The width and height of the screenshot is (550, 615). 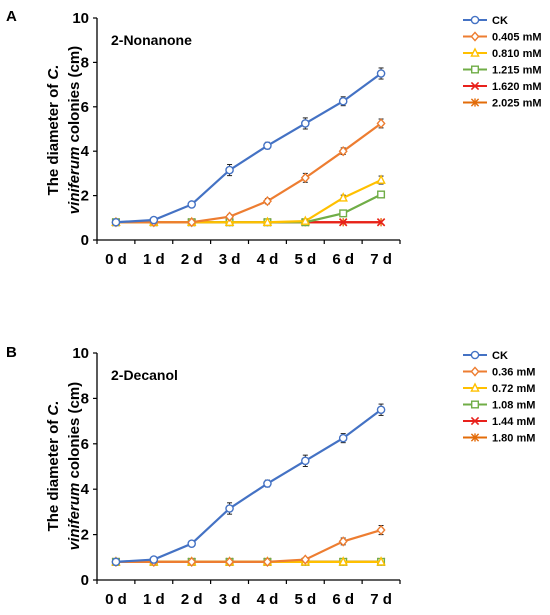 What do you see at coordinates (381, 599) in the screenshot?
I see `panel-b-x-tick-label: 7 d` at bounding box center [381, 599].